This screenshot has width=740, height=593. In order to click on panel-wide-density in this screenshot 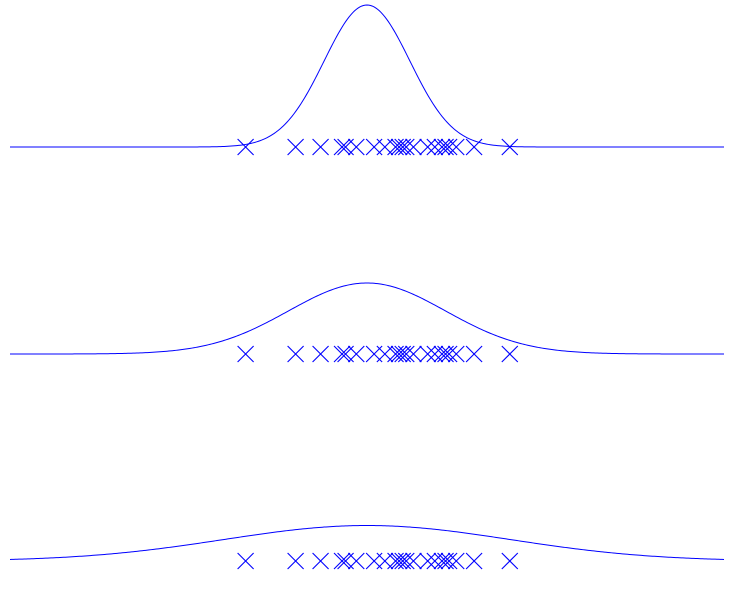, I will do `click(367, 547)`.